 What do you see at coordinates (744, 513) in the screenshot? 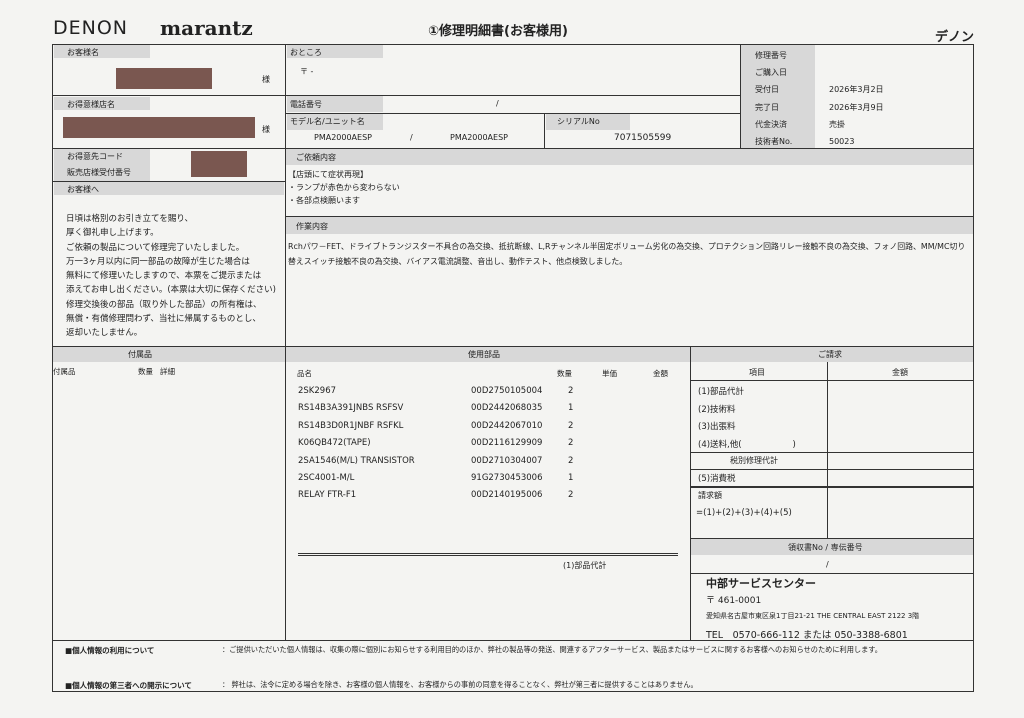
I see `billing-total-formula: =(1)+(2)+(3)+(4)+(5)` at bounding box center [744, 513].